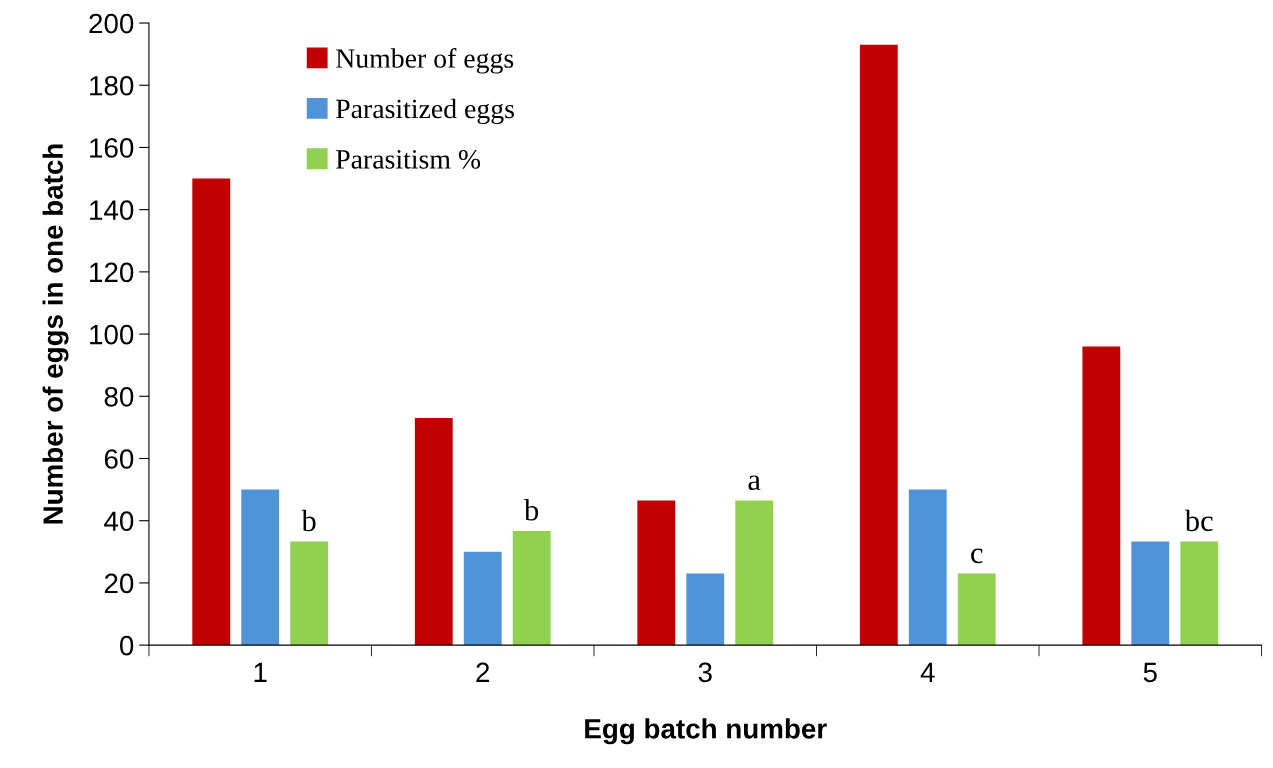  Describe the element at coordinates (112, 210) in the screenshot. I see `y-tick-label: 140` at that location.